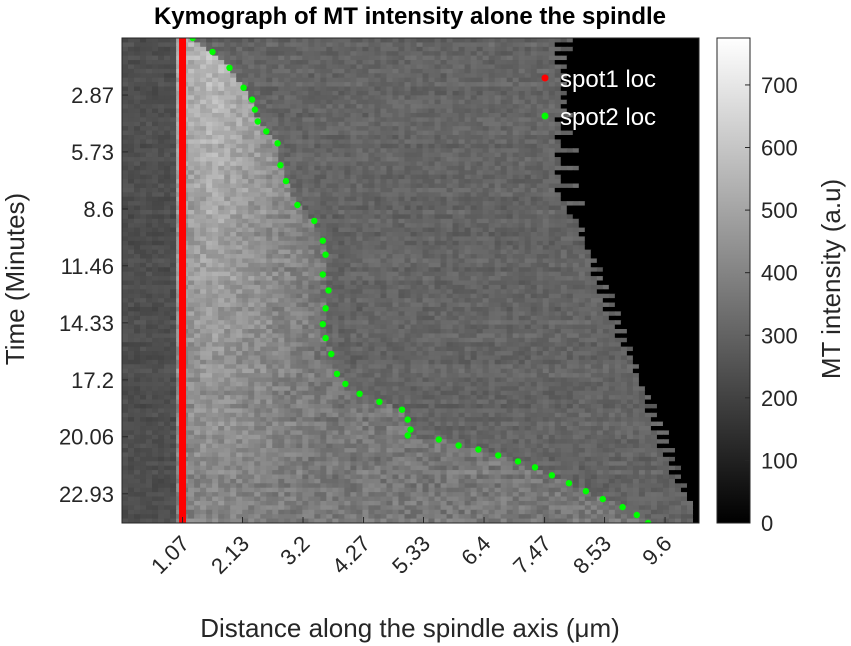 The image size is (851, 646). What do you see at coordinates (170, 555) in the screenshot?
I see `x-tick-label: 1.07` at bounding box center [170, 555].